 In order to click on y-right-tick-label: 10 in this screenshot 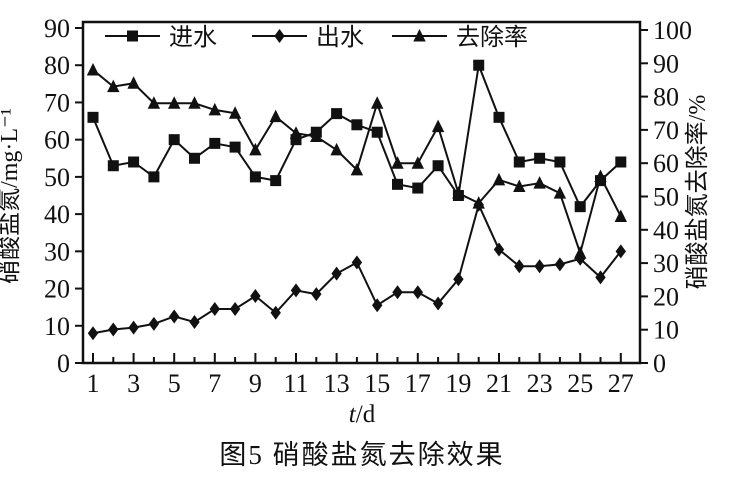, I will do `click(666, 330)`.